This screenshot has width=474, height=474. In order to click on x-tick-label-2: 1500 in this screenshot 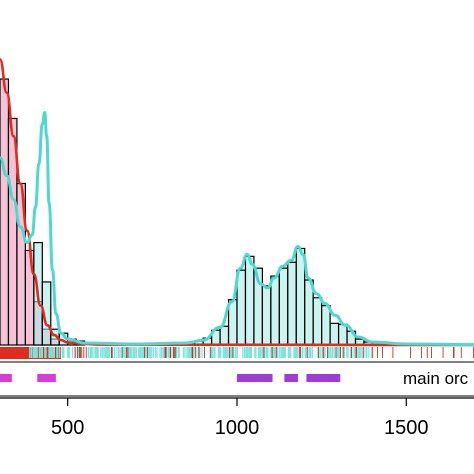, I will do `click(406, 428)`.